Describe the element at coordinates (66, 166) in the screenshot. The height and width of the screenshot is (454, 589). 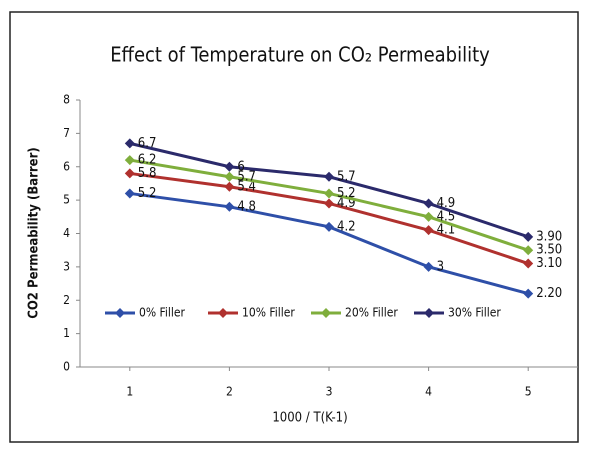
I see `y-tick-label: 6` at that location.